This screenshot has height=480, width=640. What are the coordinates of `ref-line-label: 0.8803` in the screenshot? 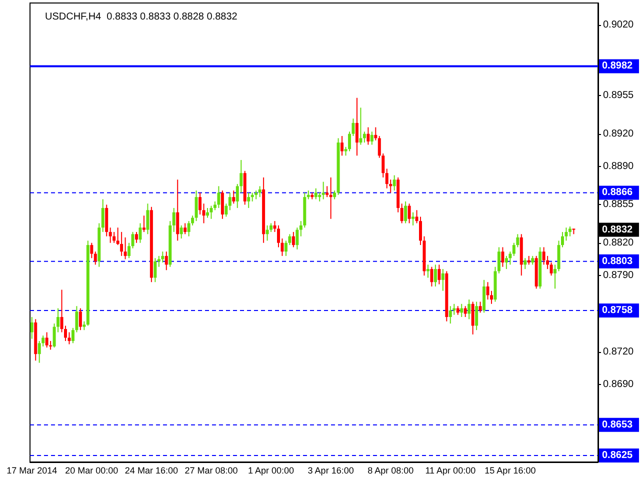 It's located at (618, 261).